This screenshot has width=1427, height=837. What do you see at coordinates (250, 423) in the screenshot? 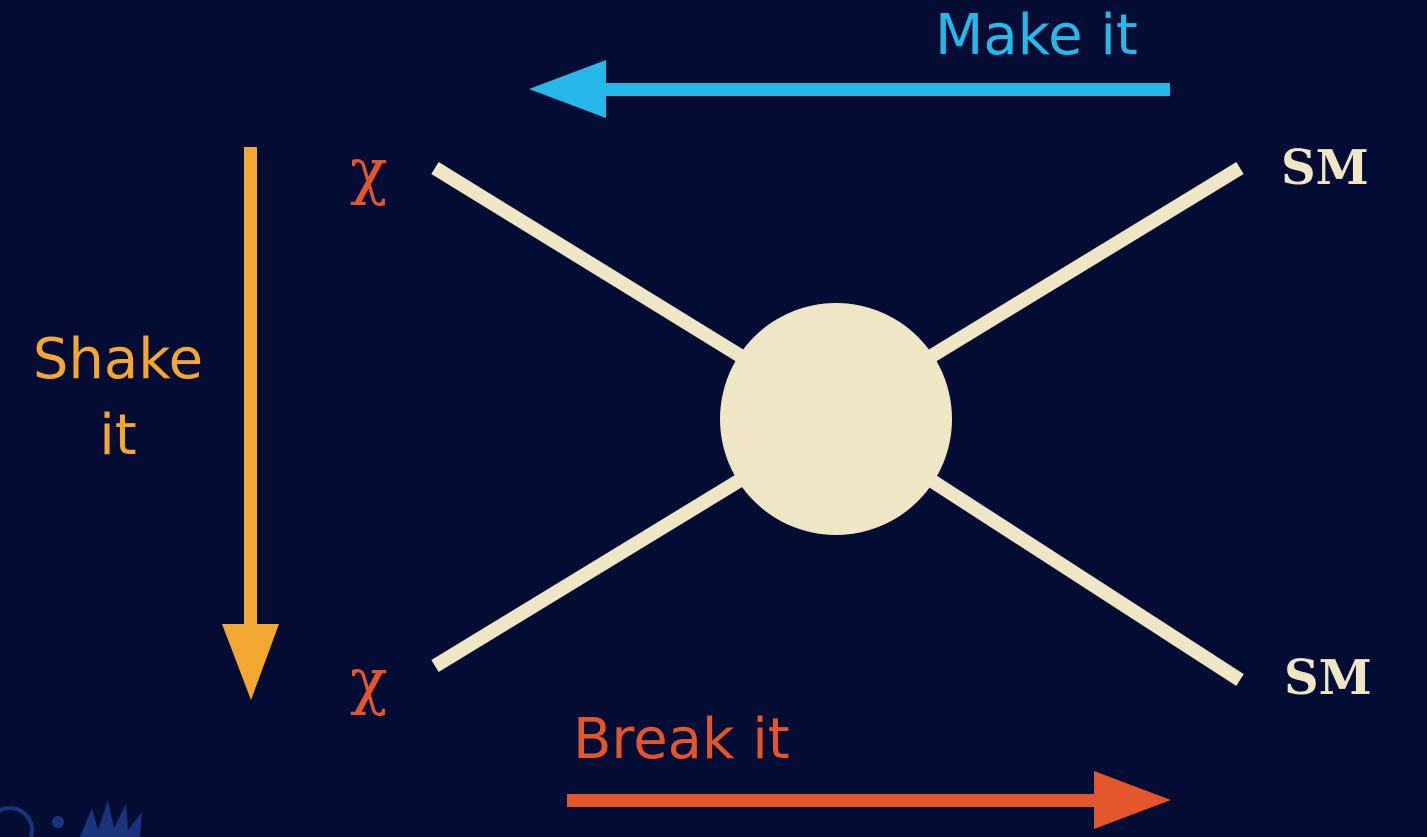
I see `shake-arrow` at bounding box center [250, 423].